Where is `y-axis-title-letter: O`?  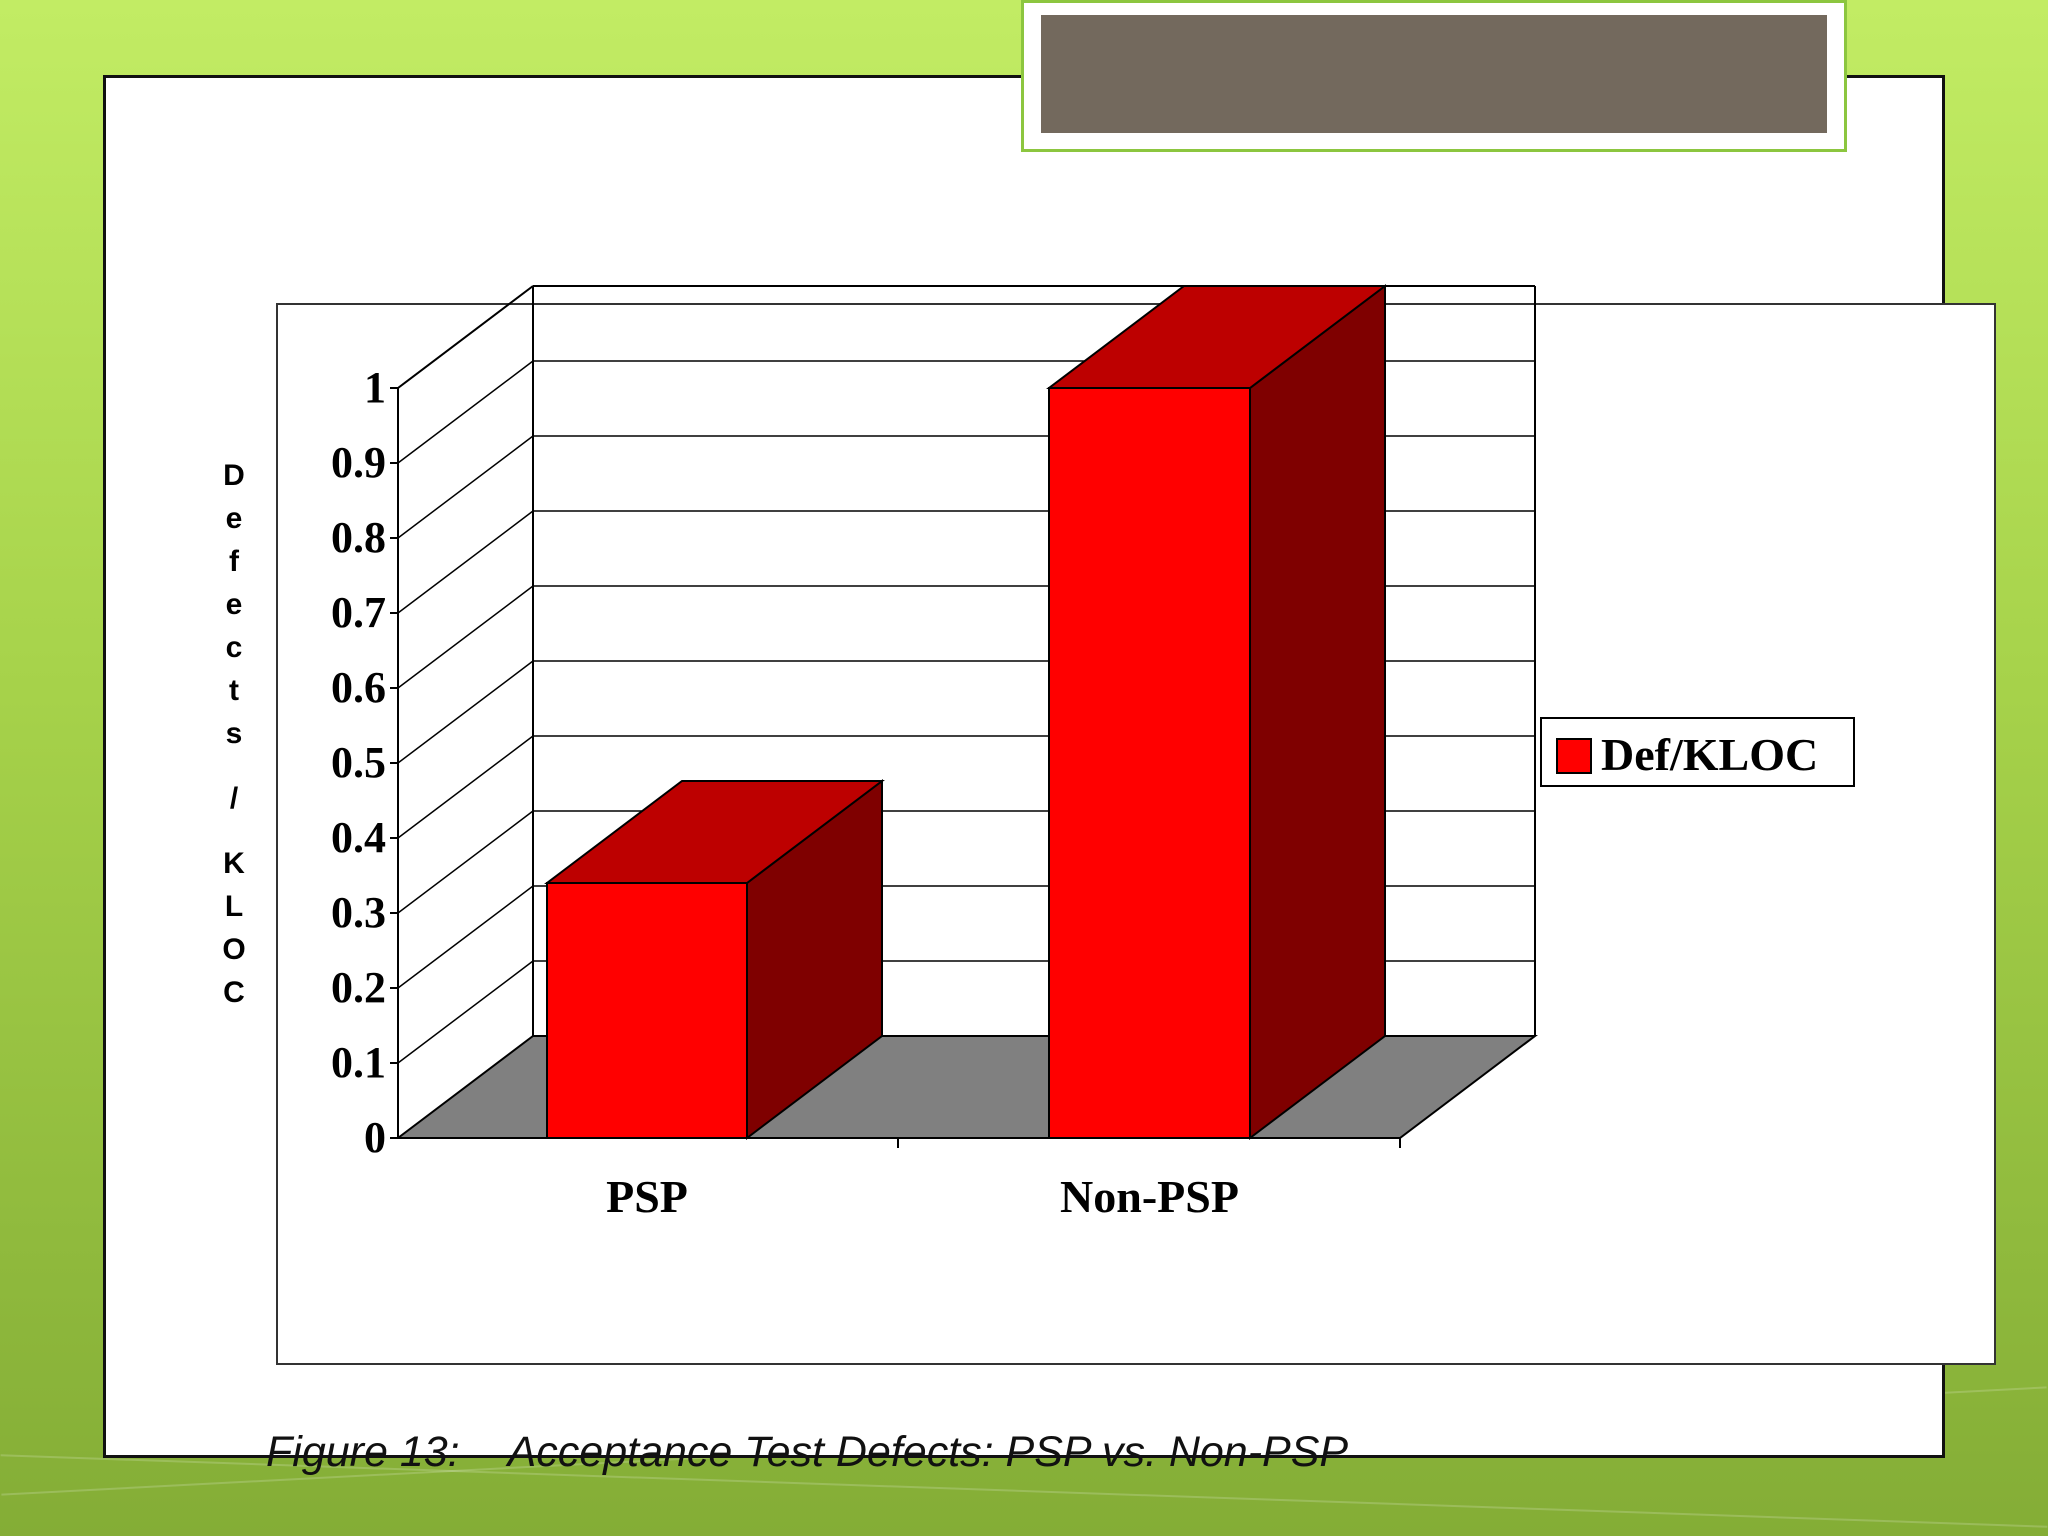 y-axis-title-letter: O is located at coordinates (233, 949).